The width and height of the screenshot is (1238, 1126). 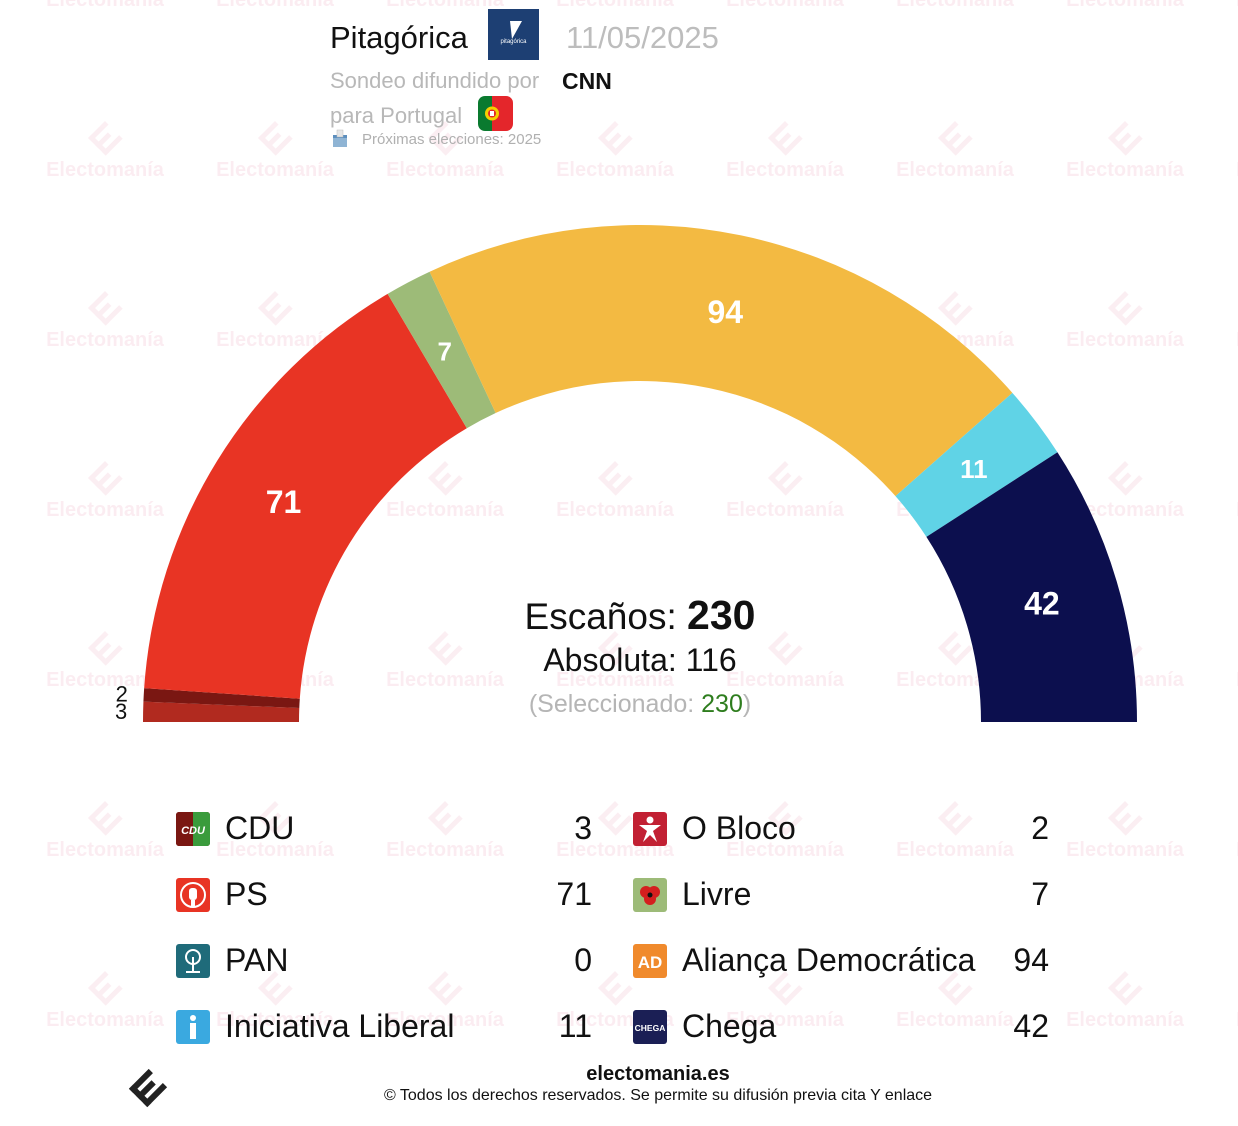 I want to click on electomania-logo-icon, so click(x=148, y=1088).